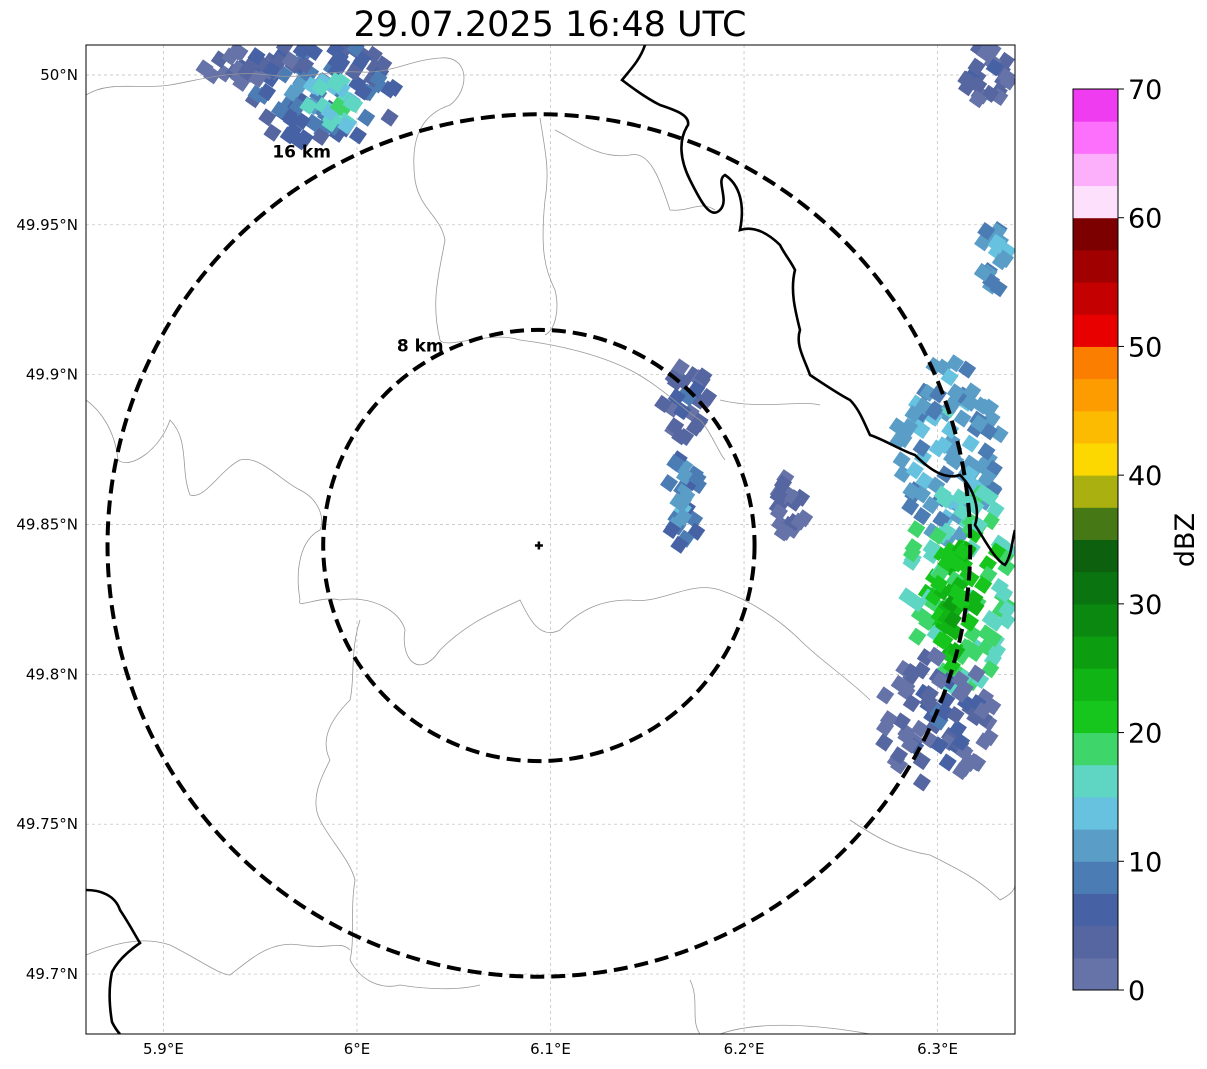 The width and height of the screenshot is (1207, 1069). I want to click on lat-tick-label: 49.85°N, so click(47, 525).